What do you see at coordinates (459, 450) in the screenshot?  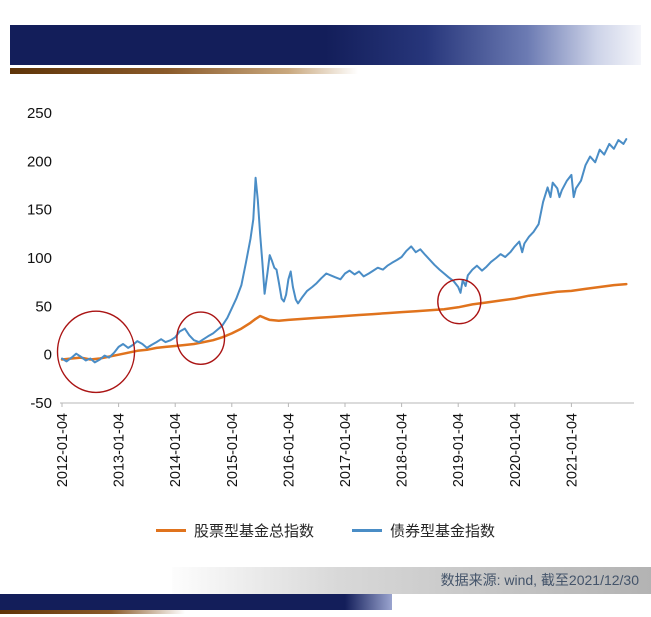 I see `svg-text: 2019-01-04` at bounding box center [459, 450].